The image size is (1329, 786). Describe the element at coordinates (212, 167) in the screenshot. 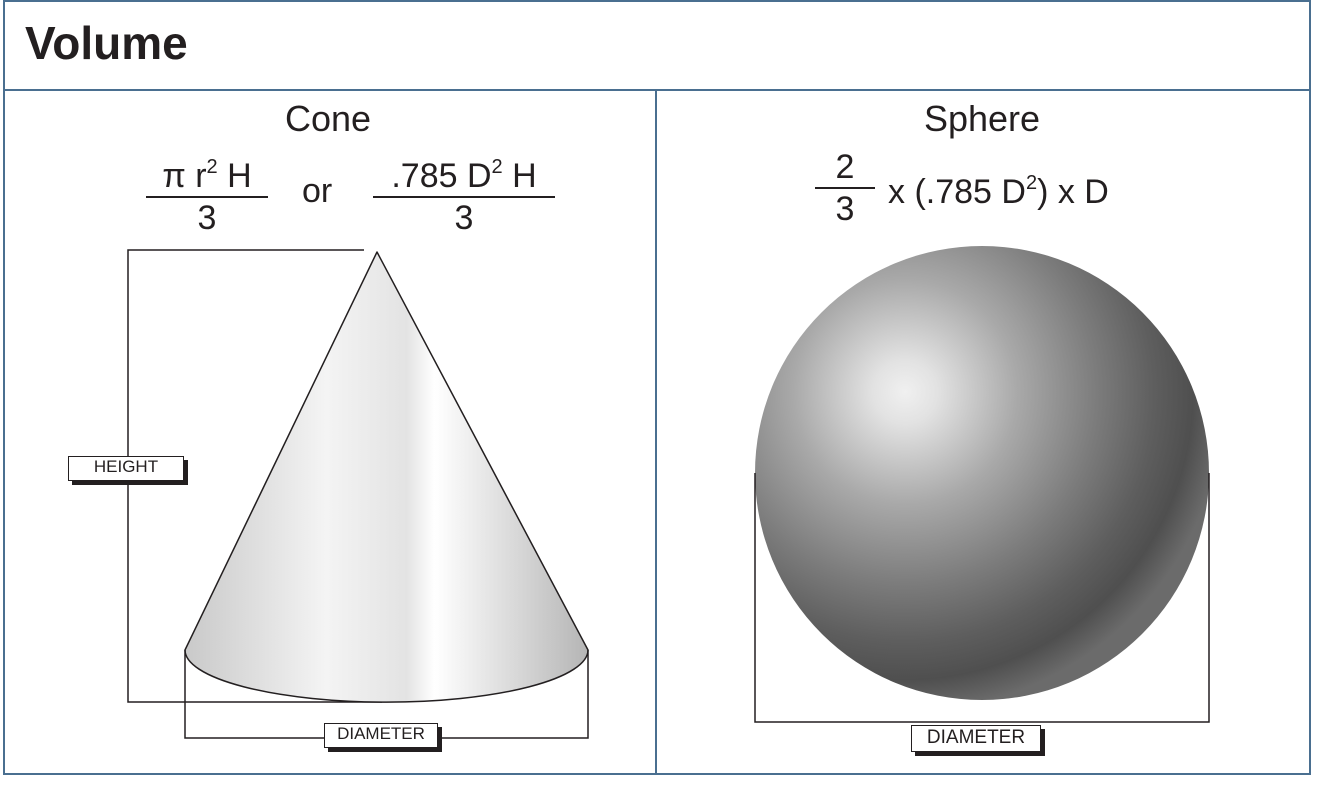

I see `cone-formula-radius-exponent: 2` at that location.